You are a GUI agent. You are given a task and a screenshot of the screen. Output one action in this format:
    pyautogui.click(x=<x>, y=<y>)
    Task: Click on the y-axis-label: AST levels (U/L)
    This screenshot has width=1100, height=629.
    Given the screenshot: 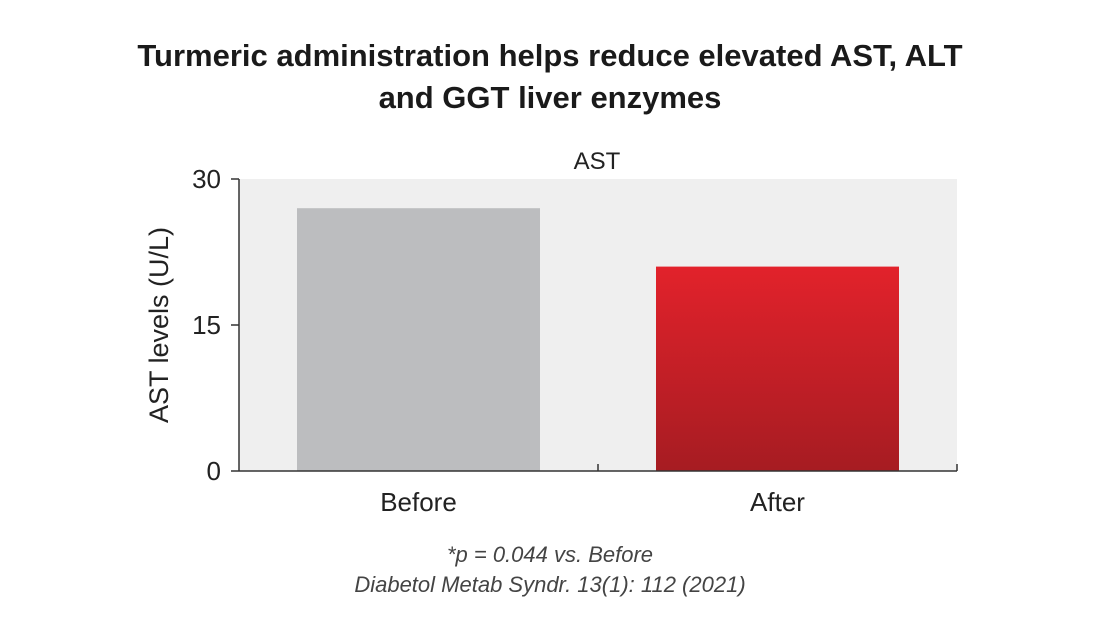 What is the action you would take?
    pyautogui.click(x=159, y=325)
    